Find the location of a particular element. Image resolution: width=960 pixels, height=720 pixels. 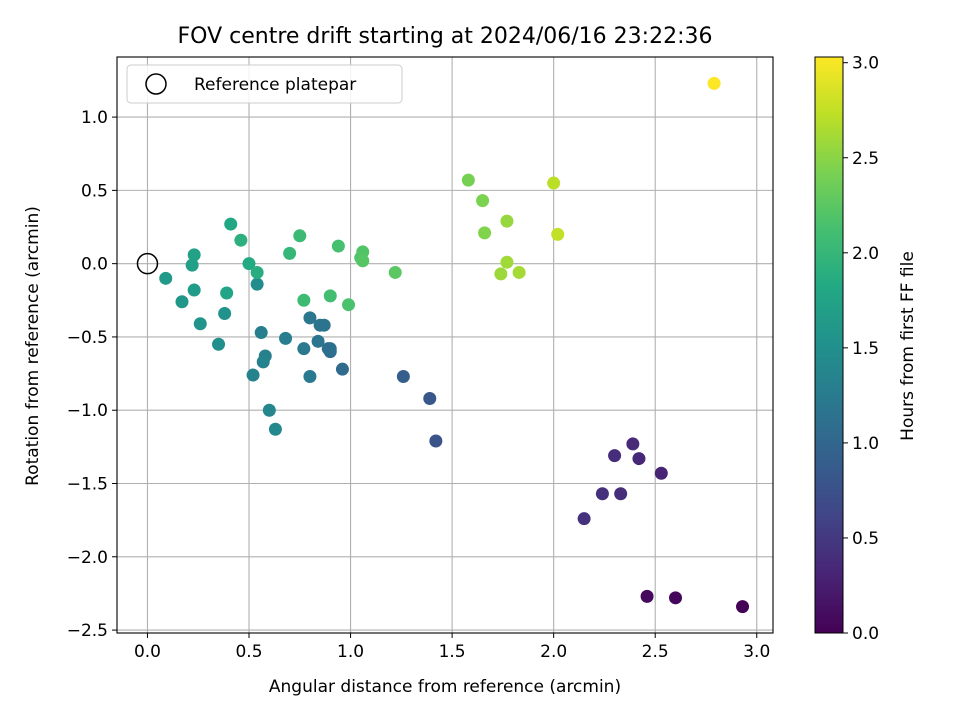

x-tick-label: 2.0 is located at coordinates (553, 652).